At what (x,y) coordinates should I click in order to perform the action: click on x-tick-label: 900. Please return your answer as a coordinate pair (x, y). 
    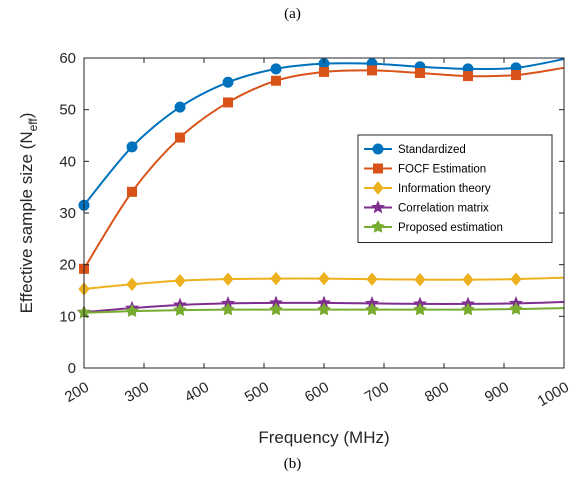
    Looking at the image, I should click on (497, 392).